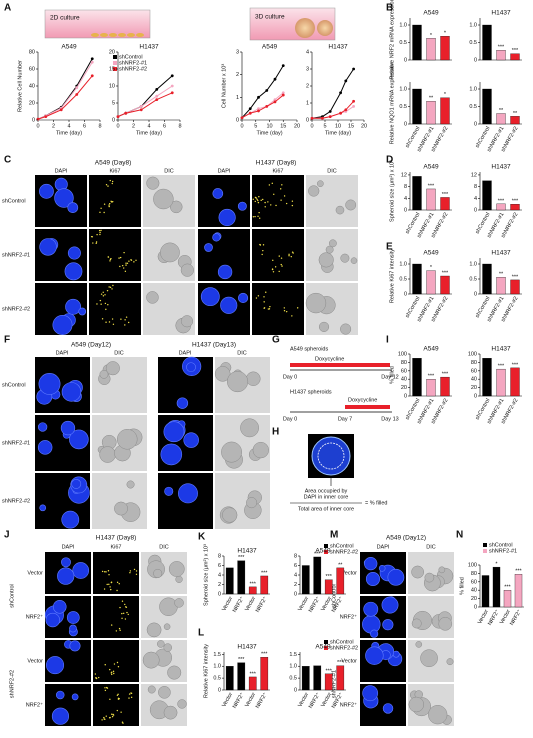 The width and height of the screenshot is (533, 738). I want to click on x-tick-label: 8, so click(179, 126).